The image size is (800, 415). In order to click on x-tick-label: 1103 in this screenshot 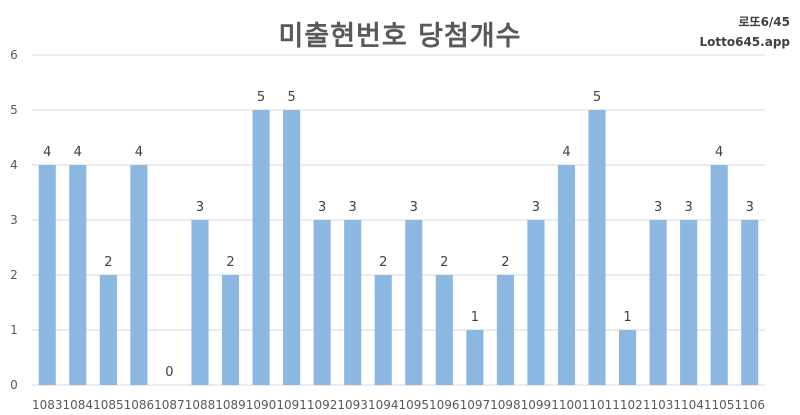, I will do `click(658, 405)`.